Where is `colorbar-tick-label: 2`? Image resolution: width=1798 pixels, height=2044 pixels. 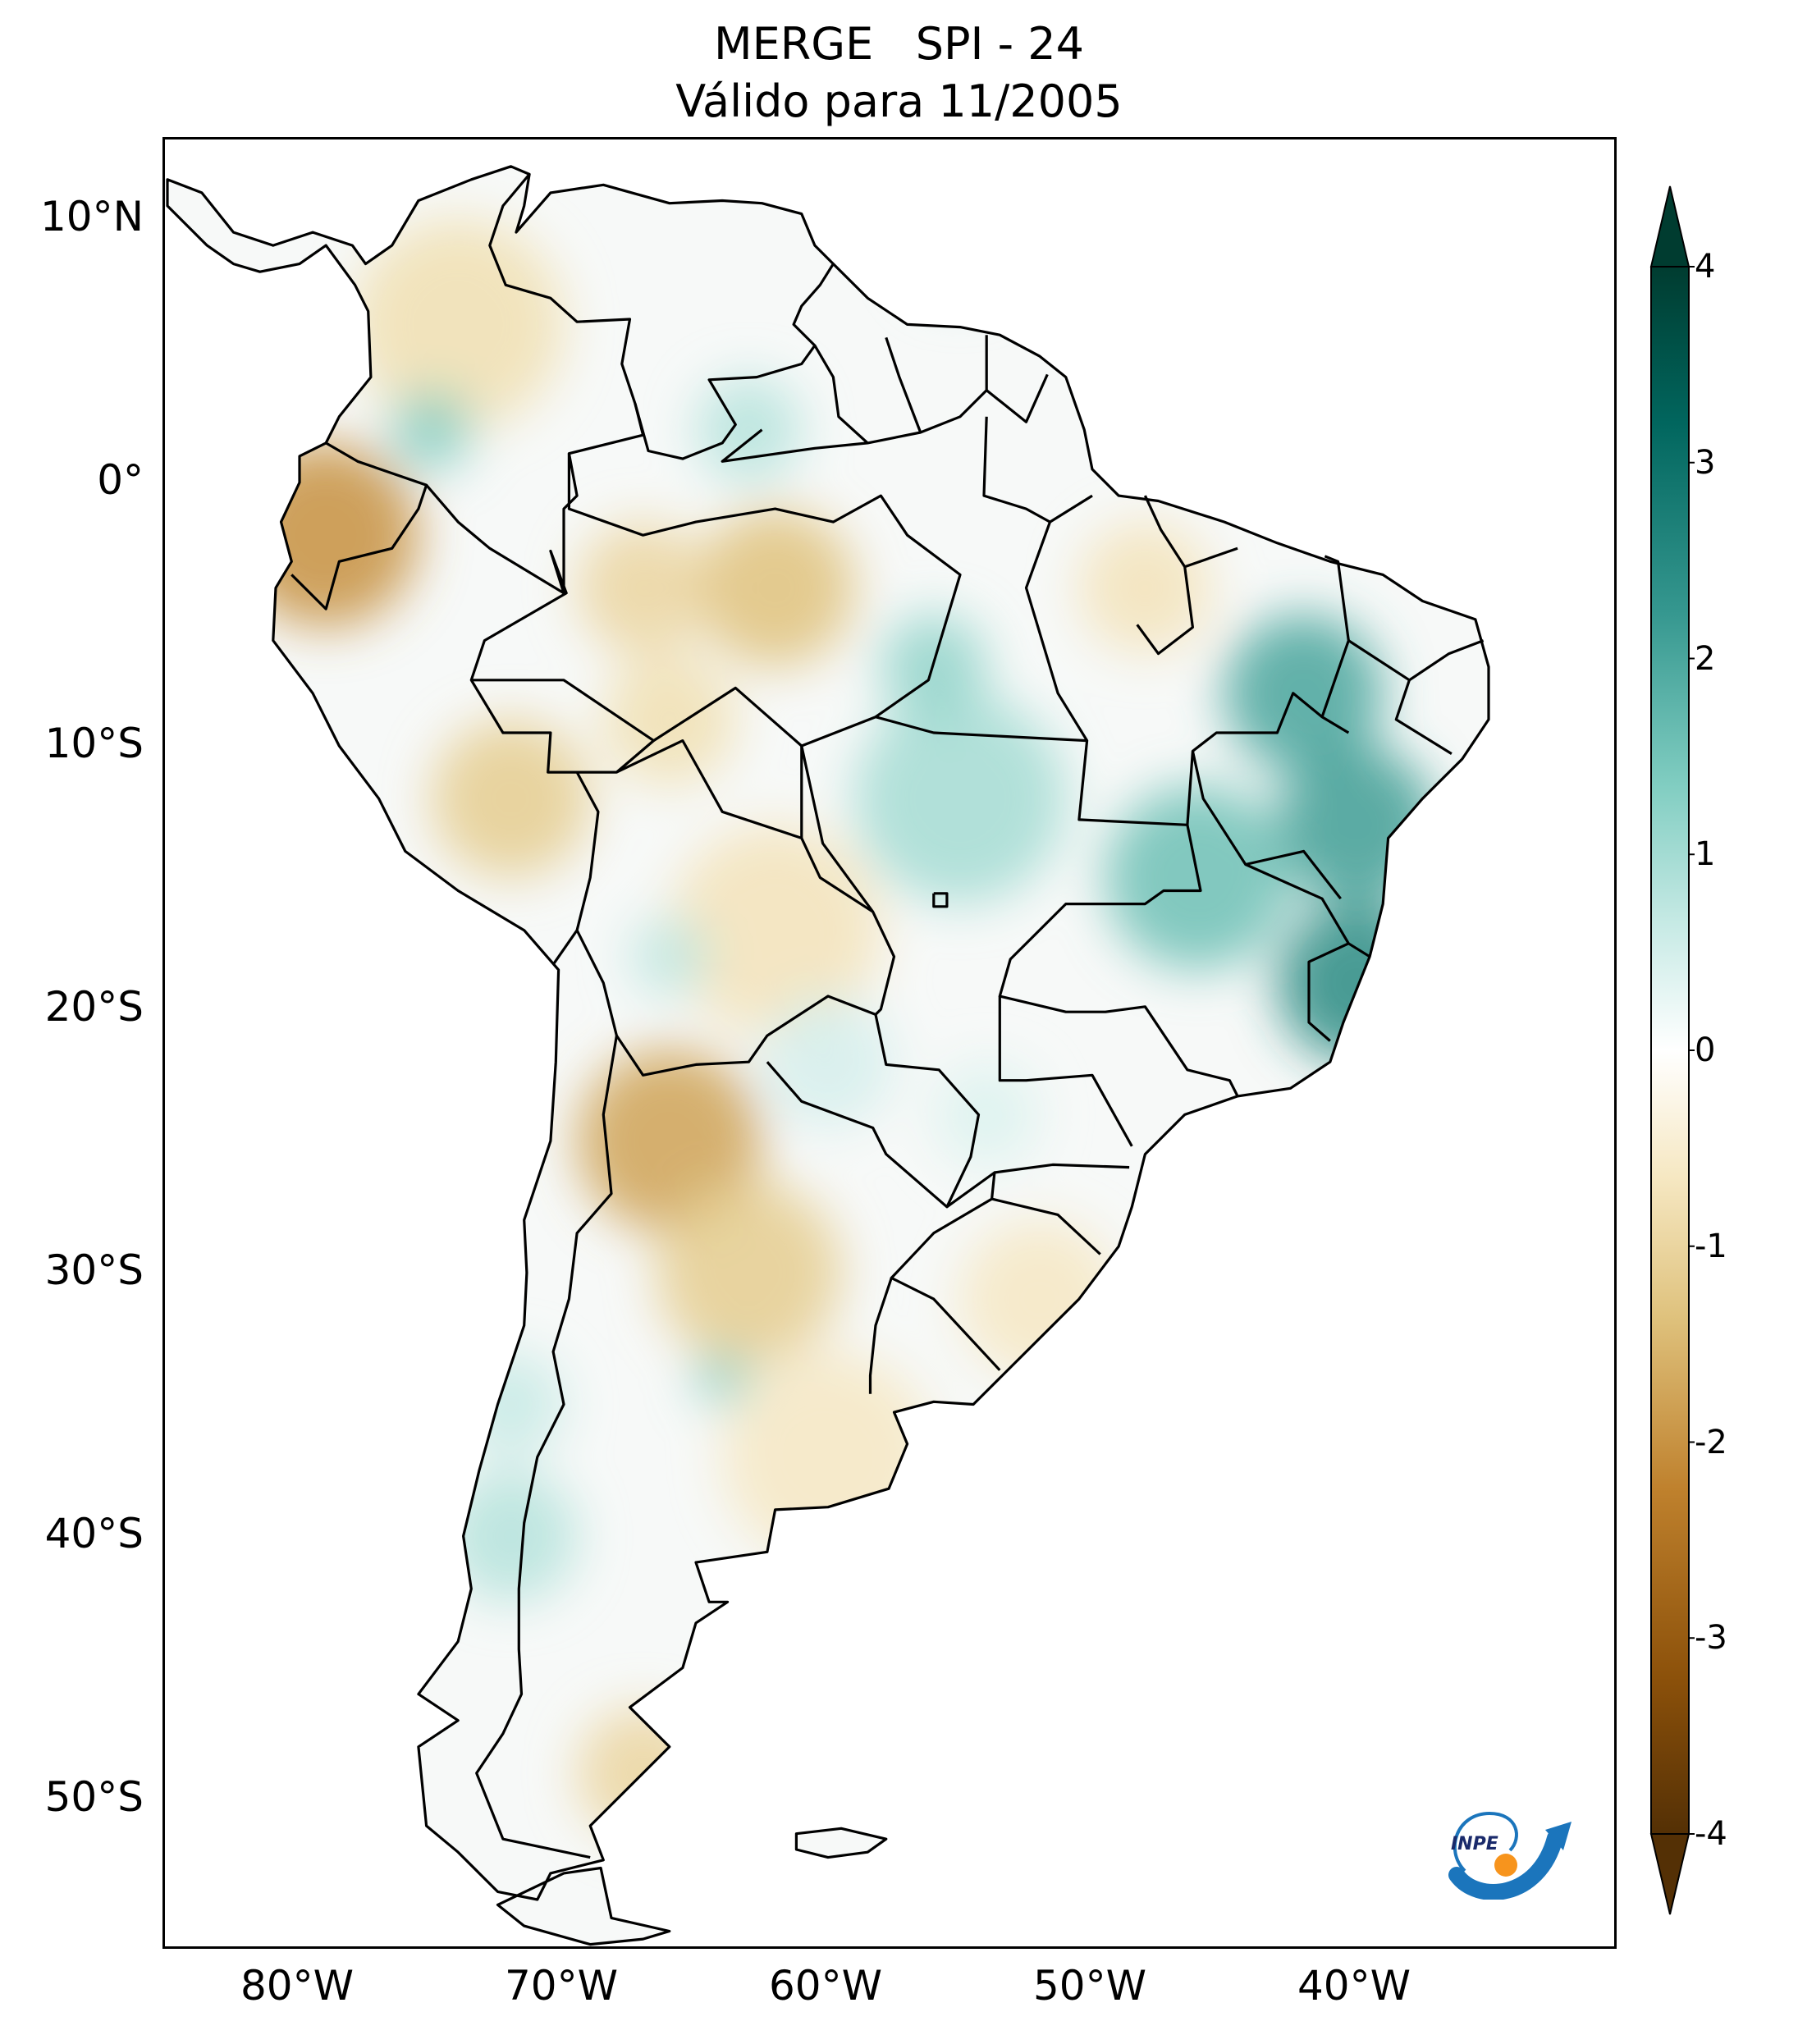 colorbar-tick-label: 2 is located at coordinates (1705, 658).